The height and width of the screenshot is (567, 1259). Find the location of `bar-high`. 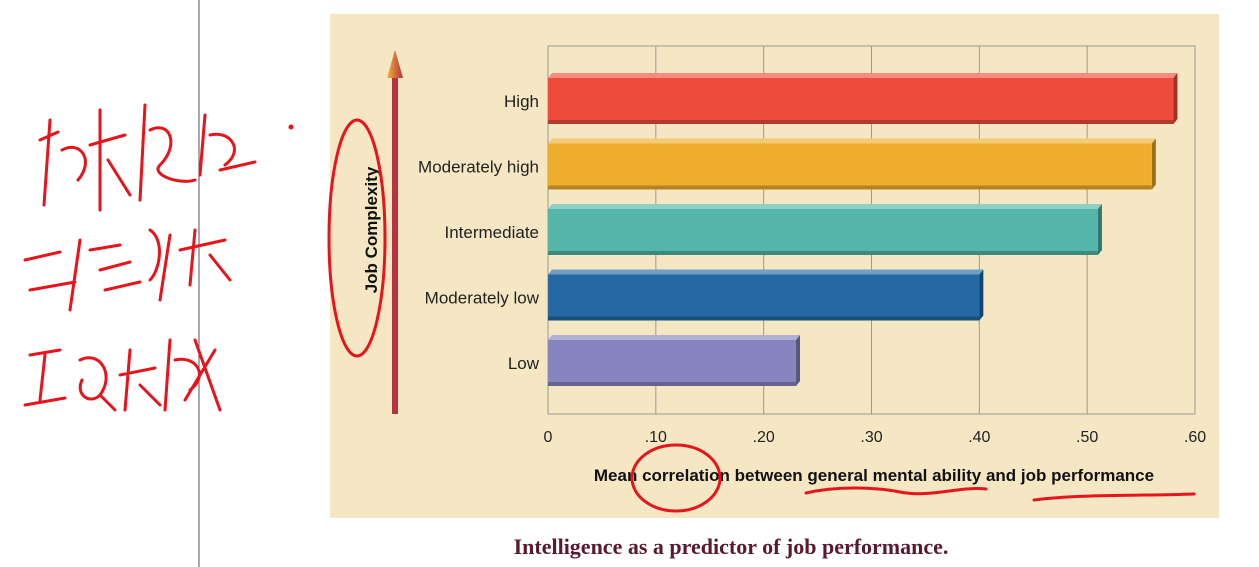

bar-high is located at coordinates (863, 98).